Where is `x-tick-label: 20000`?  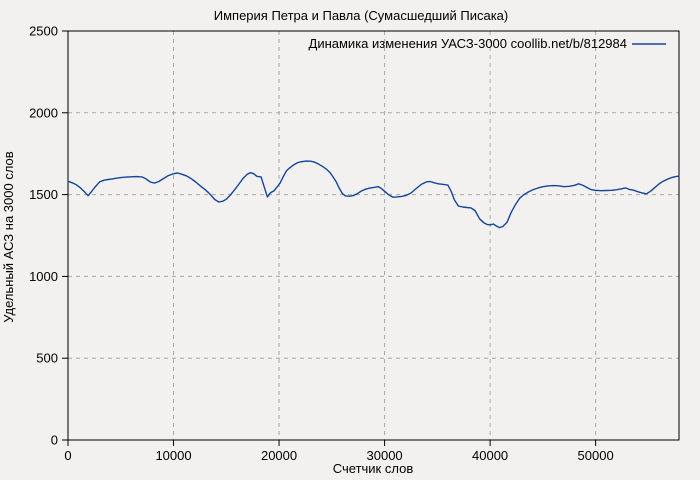 x-tick-label: 20000 is located at coordinates (279, 455).